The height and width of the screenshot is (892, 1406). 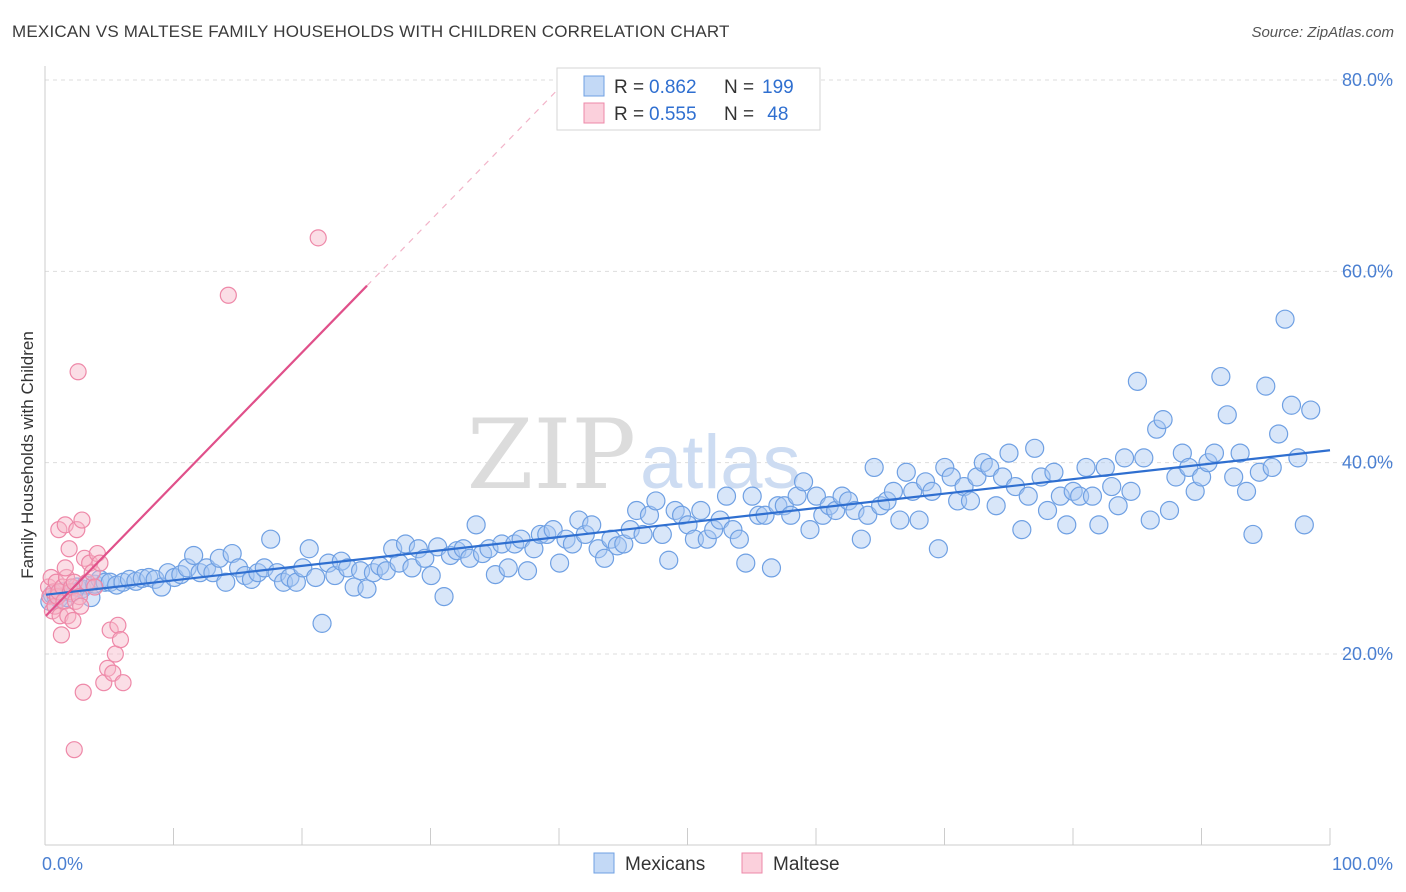 What do you see at coordinates (634, 455) in the screenshot?
I see `watermark: ZIP atlas` at bounding box center [634, 455].